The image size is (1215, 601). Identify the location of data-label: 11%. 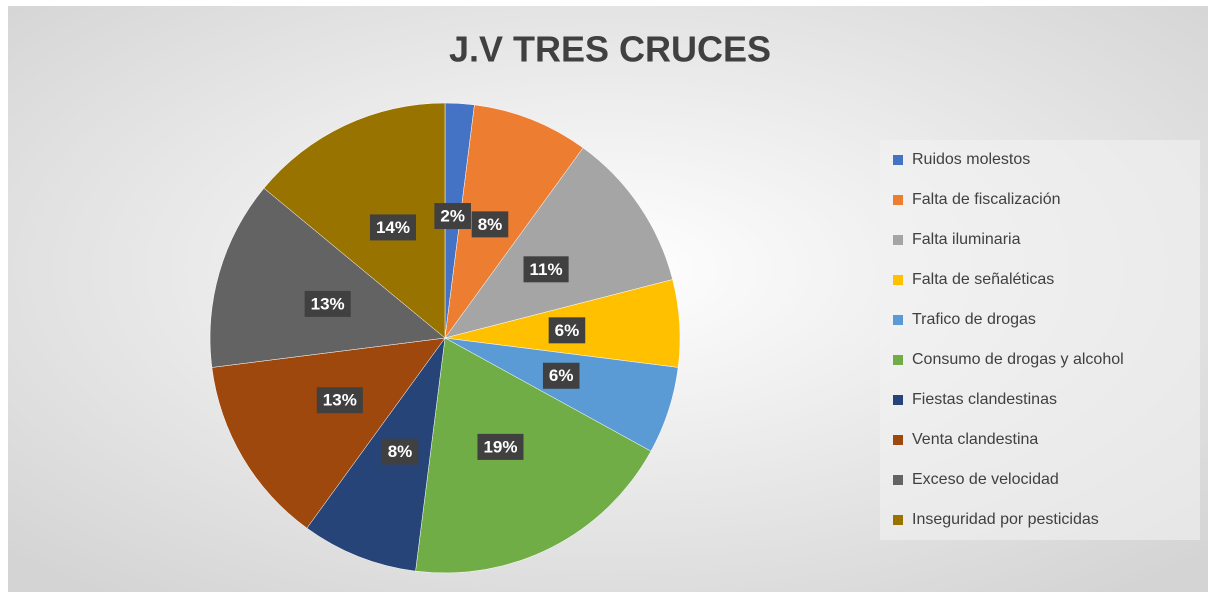
(546, 269).